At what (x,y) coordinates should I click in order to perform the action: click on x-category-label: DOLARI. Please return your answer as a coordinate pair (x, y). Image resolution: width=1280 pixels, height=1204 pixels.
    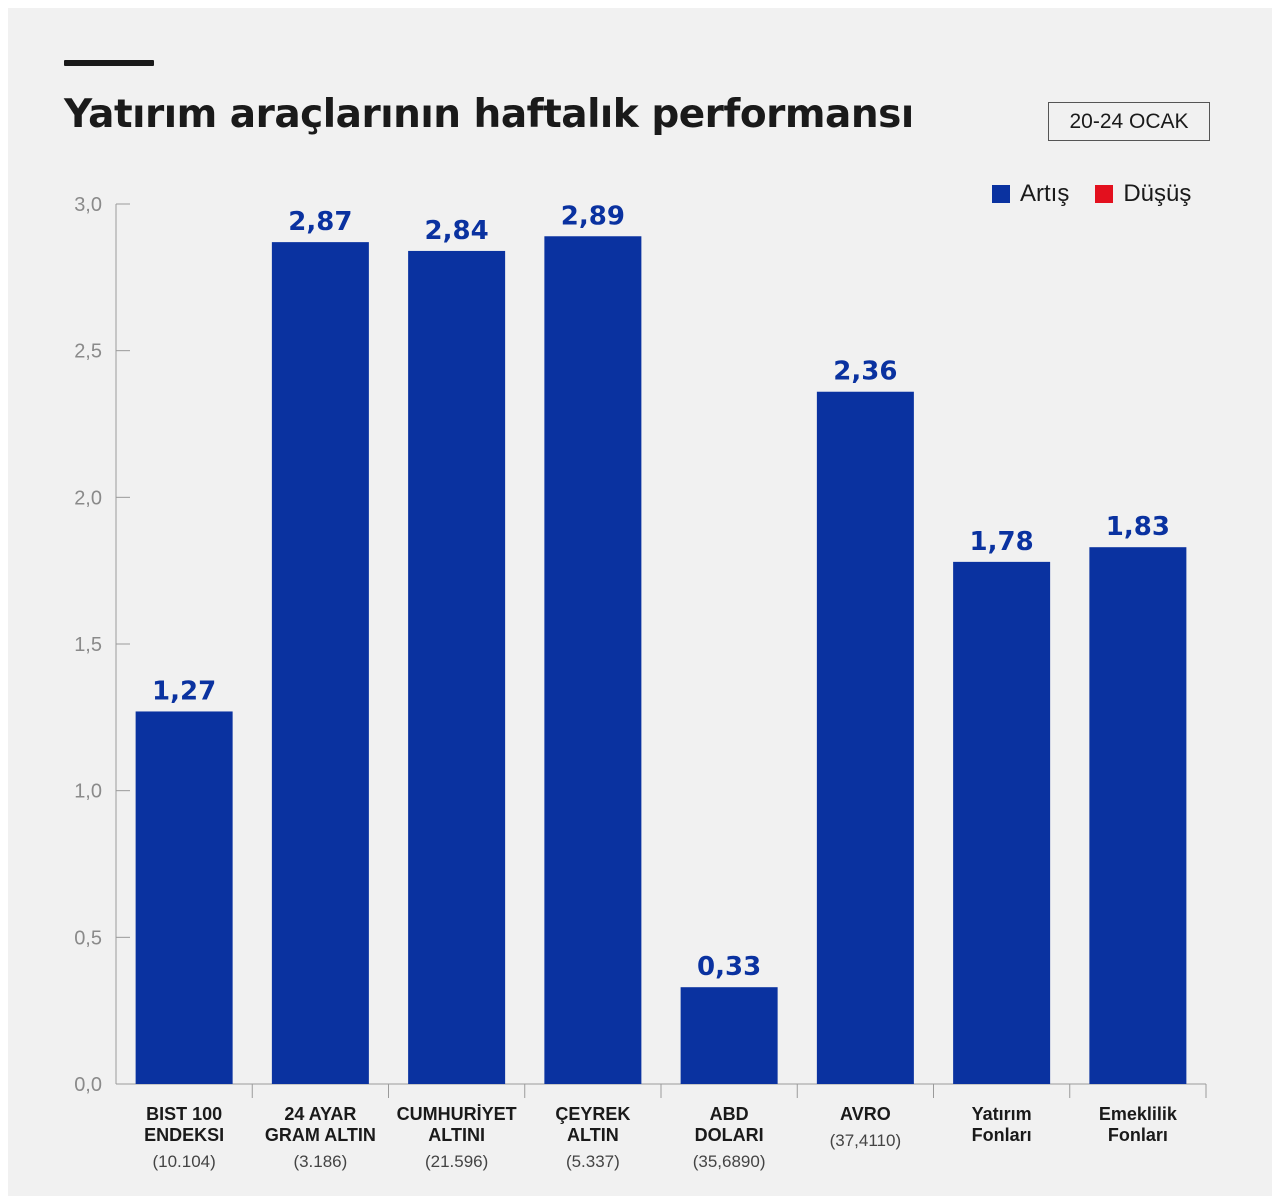
    Looking at the image, I should click on (729, 1135).